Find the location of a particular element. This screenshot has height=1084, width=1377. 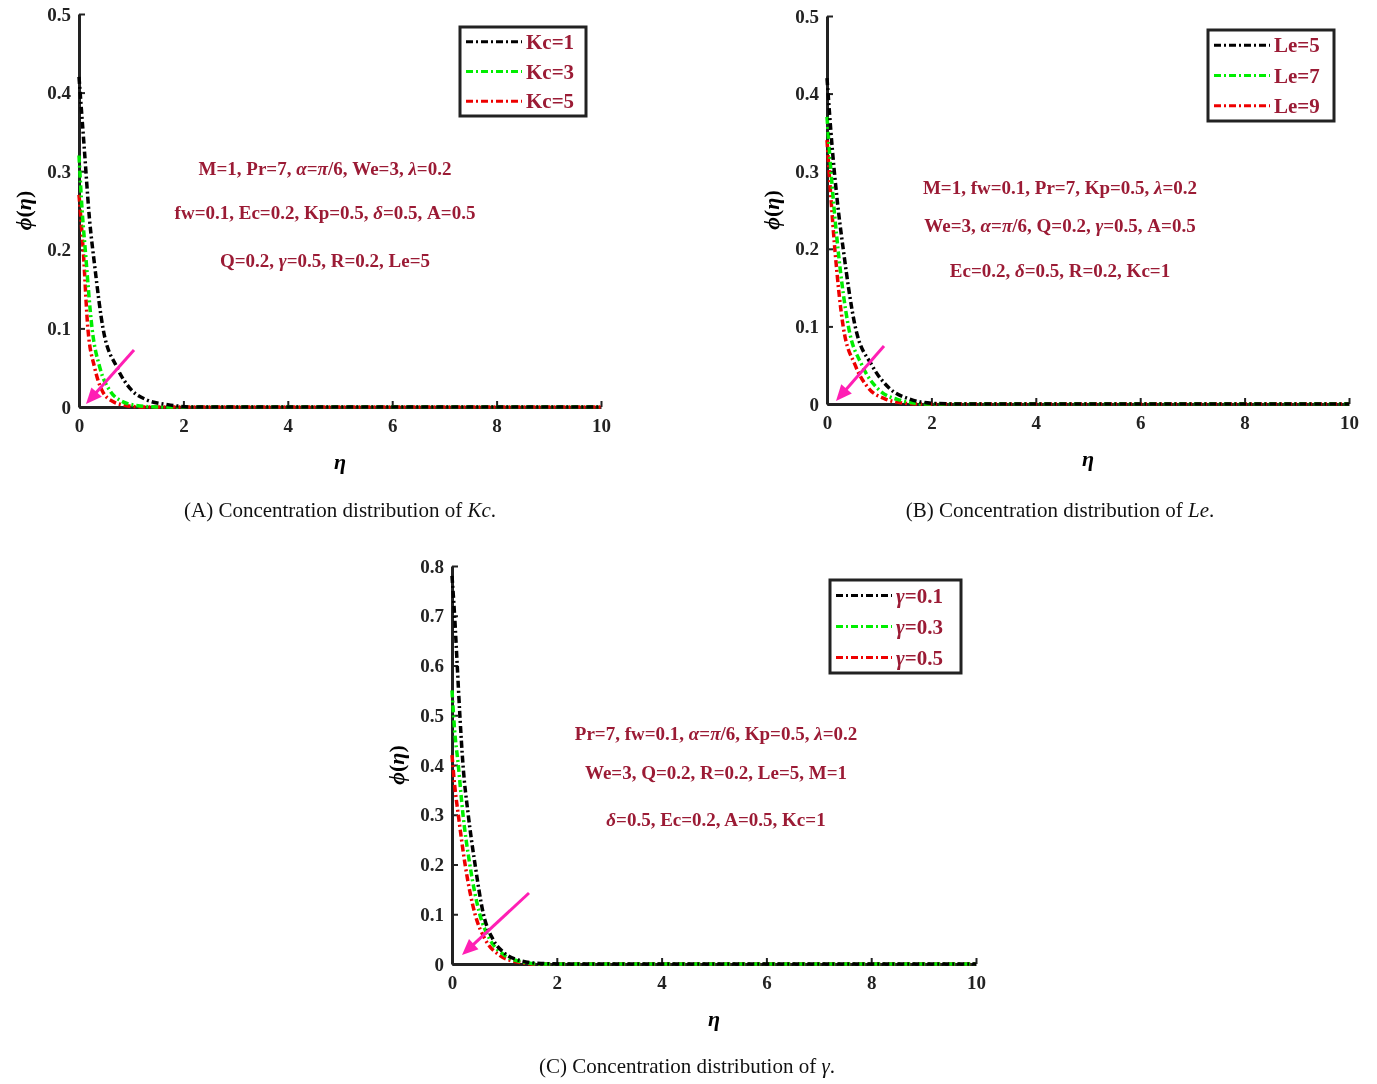

text: (A) Concentration distribution of Kc. is located at coordinates (340, 510).